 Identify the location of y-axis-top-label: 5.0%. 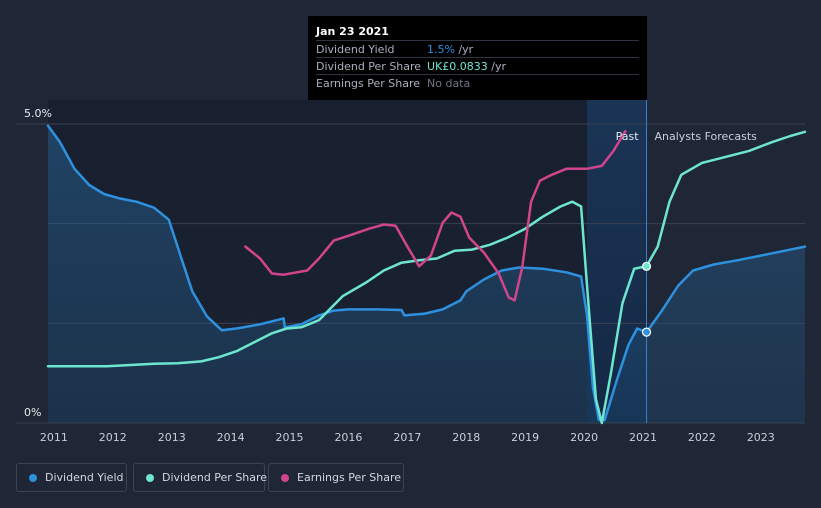
(38, 113).